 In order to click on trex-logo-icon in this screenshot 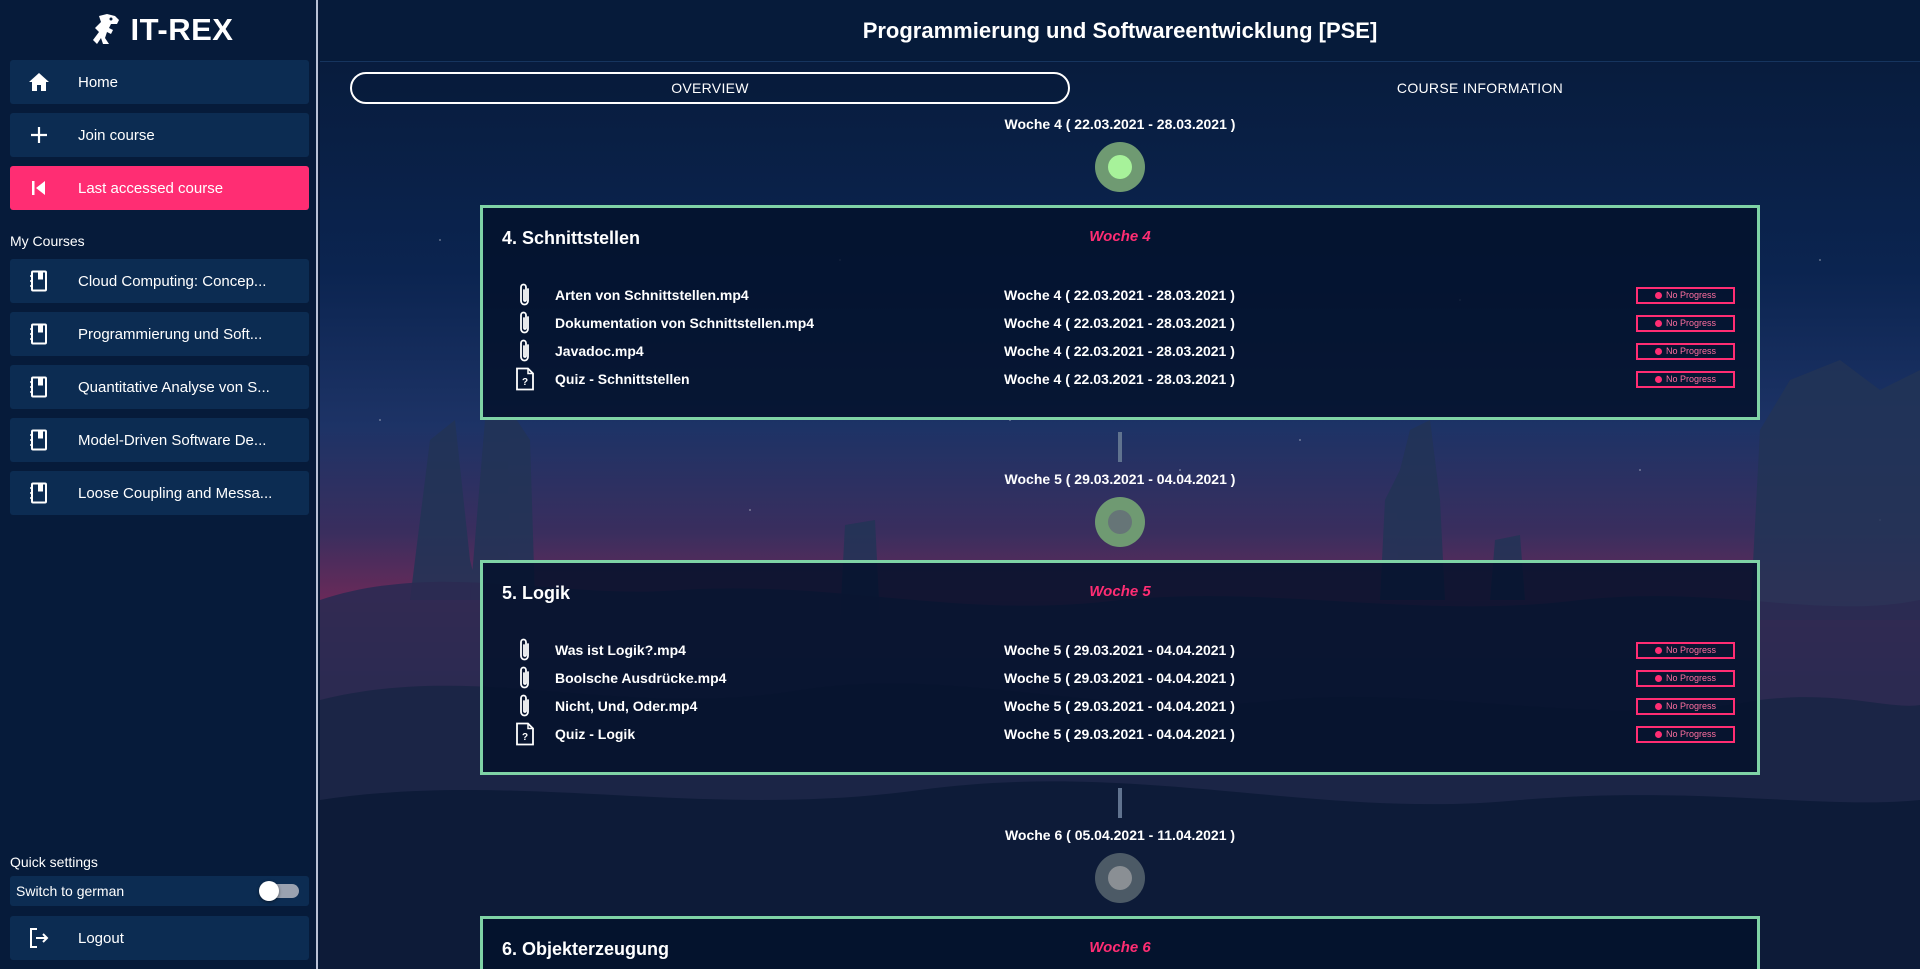, I will do `click(105, 29)`.